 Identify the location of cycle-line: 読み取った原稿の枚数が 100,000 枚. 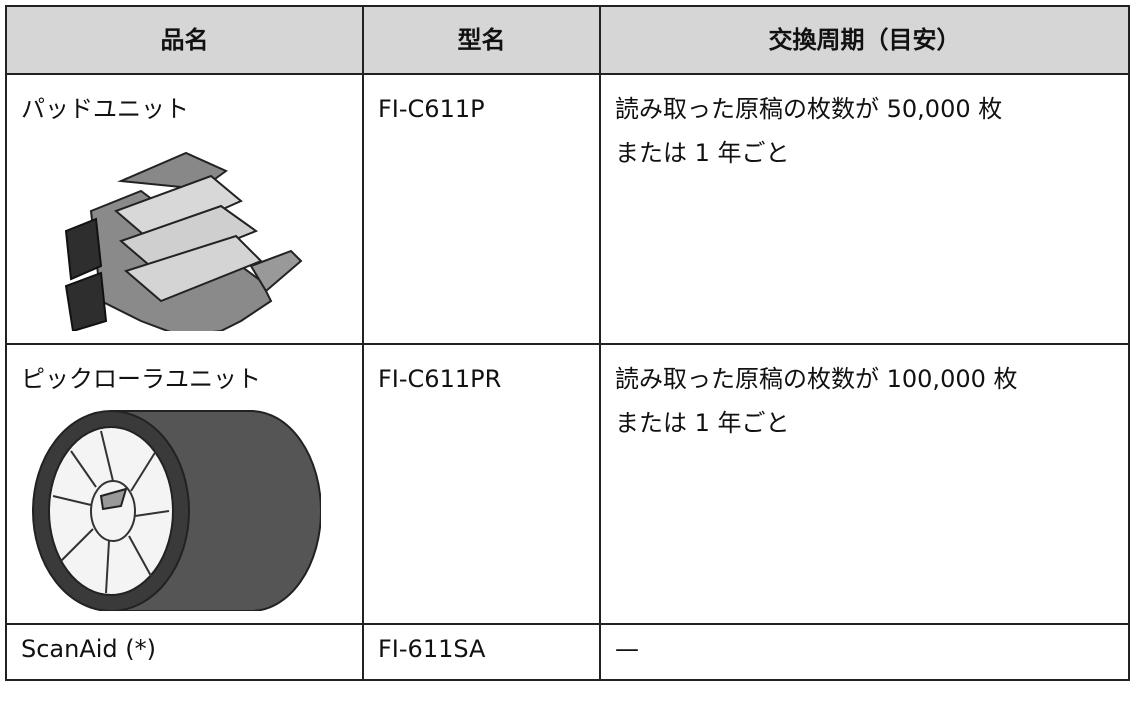
(816, 379).